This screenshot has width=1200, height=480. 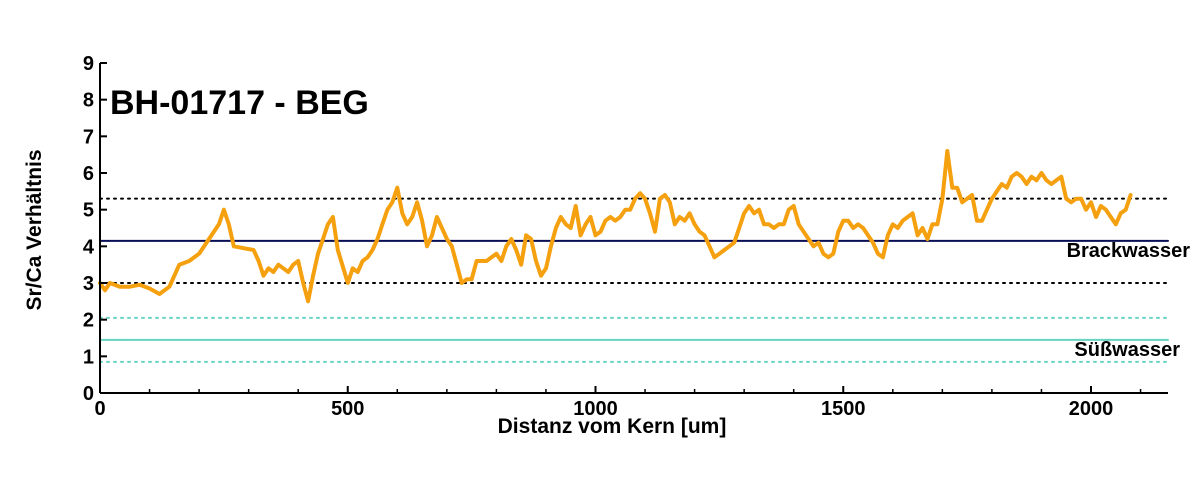 What do you see at coordinates (99, 409) in the screenshot?
I see `x-tick-label-0: 0` at bounding box center [99, 409].